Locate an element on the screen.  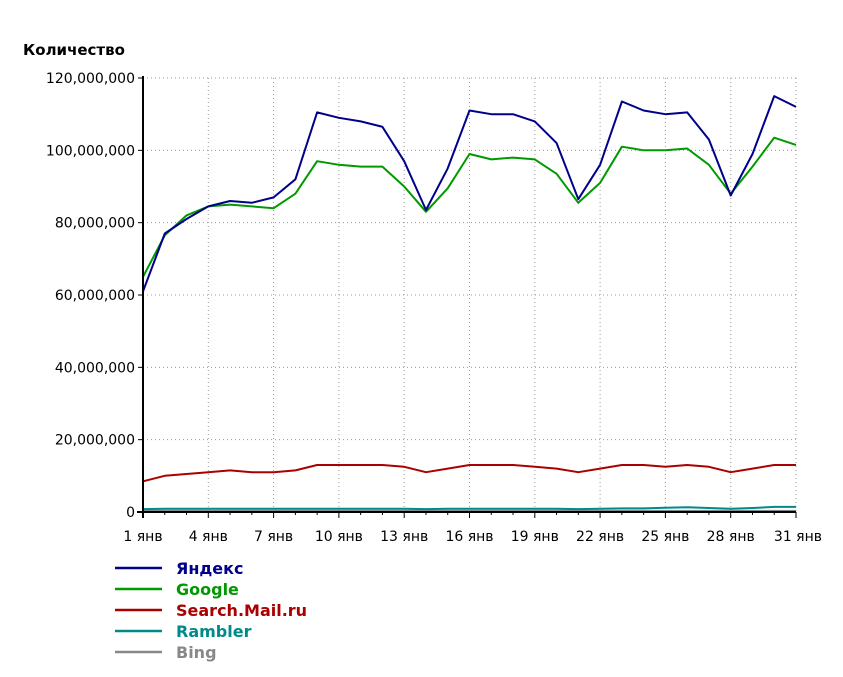
x-tick-label: 10 янв is located at coordinates (339, 537).